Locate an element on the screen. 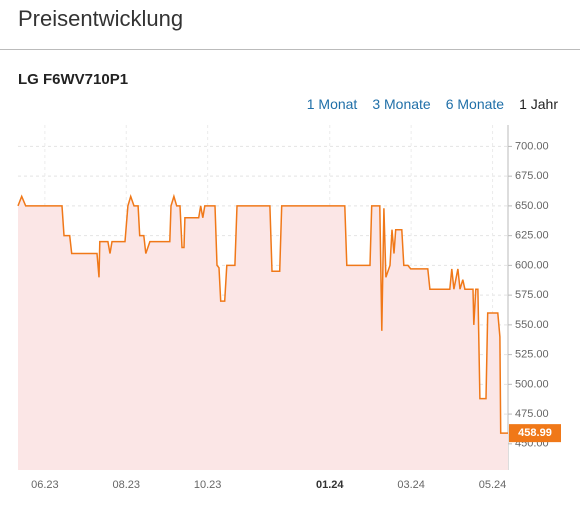 The height and width of the screenshot is (505, 580). y-tick-label: 575.00 is located at coordinates (532, 295).